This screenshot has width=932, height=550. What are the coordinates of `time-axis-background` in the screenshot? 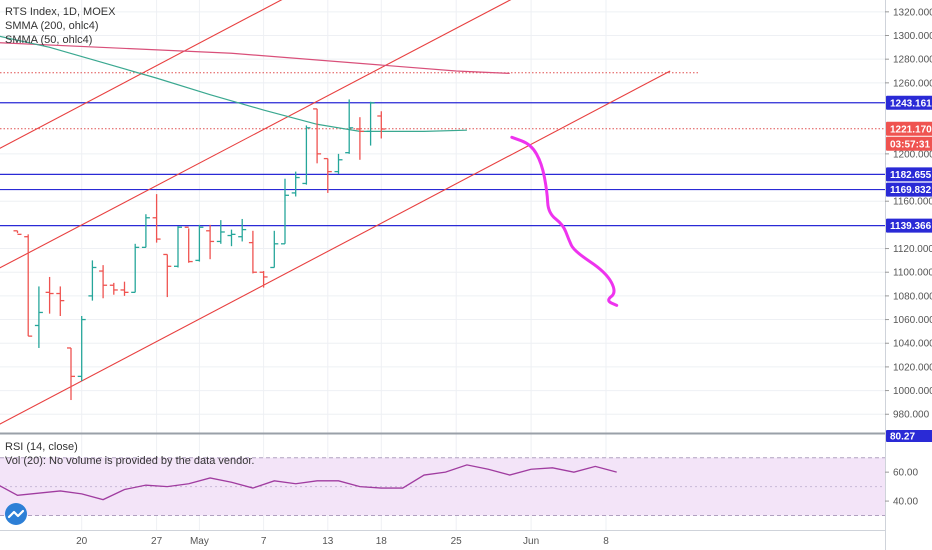 It's located at (442, 540).